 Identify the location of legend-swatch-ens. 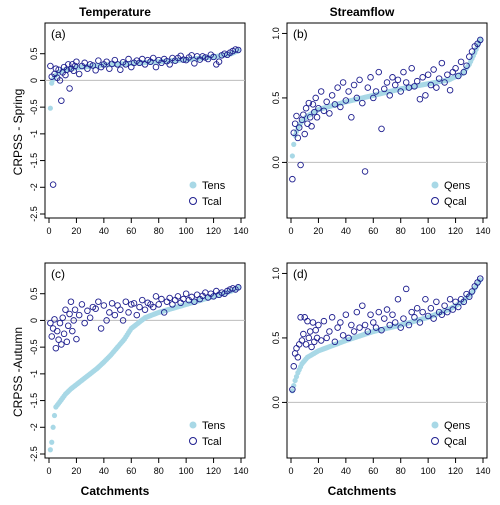
(435, 185).